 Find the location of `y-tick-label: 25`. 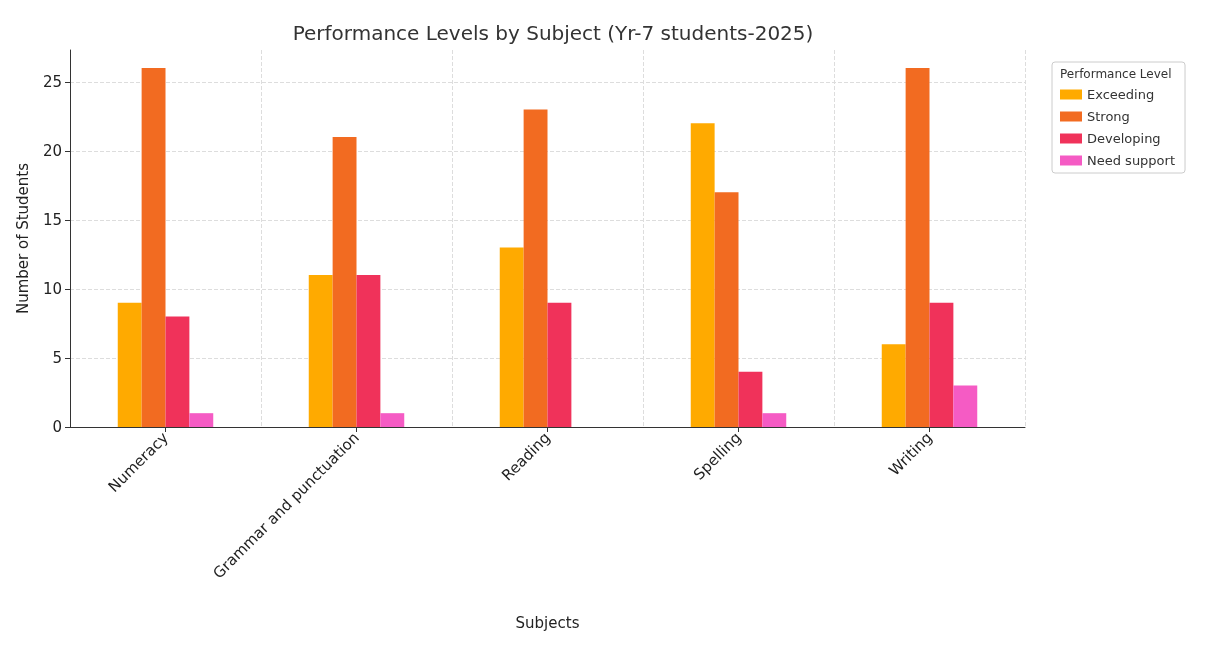

y-tick-label: 25 is located at coordinates (52, 81).